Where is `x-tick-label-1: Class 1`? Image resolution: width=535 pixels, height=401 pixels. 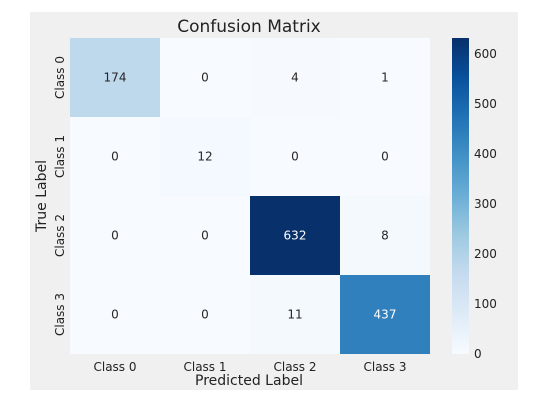 x-tick-label-1: Class 1 is located at coordinates (204, 367).